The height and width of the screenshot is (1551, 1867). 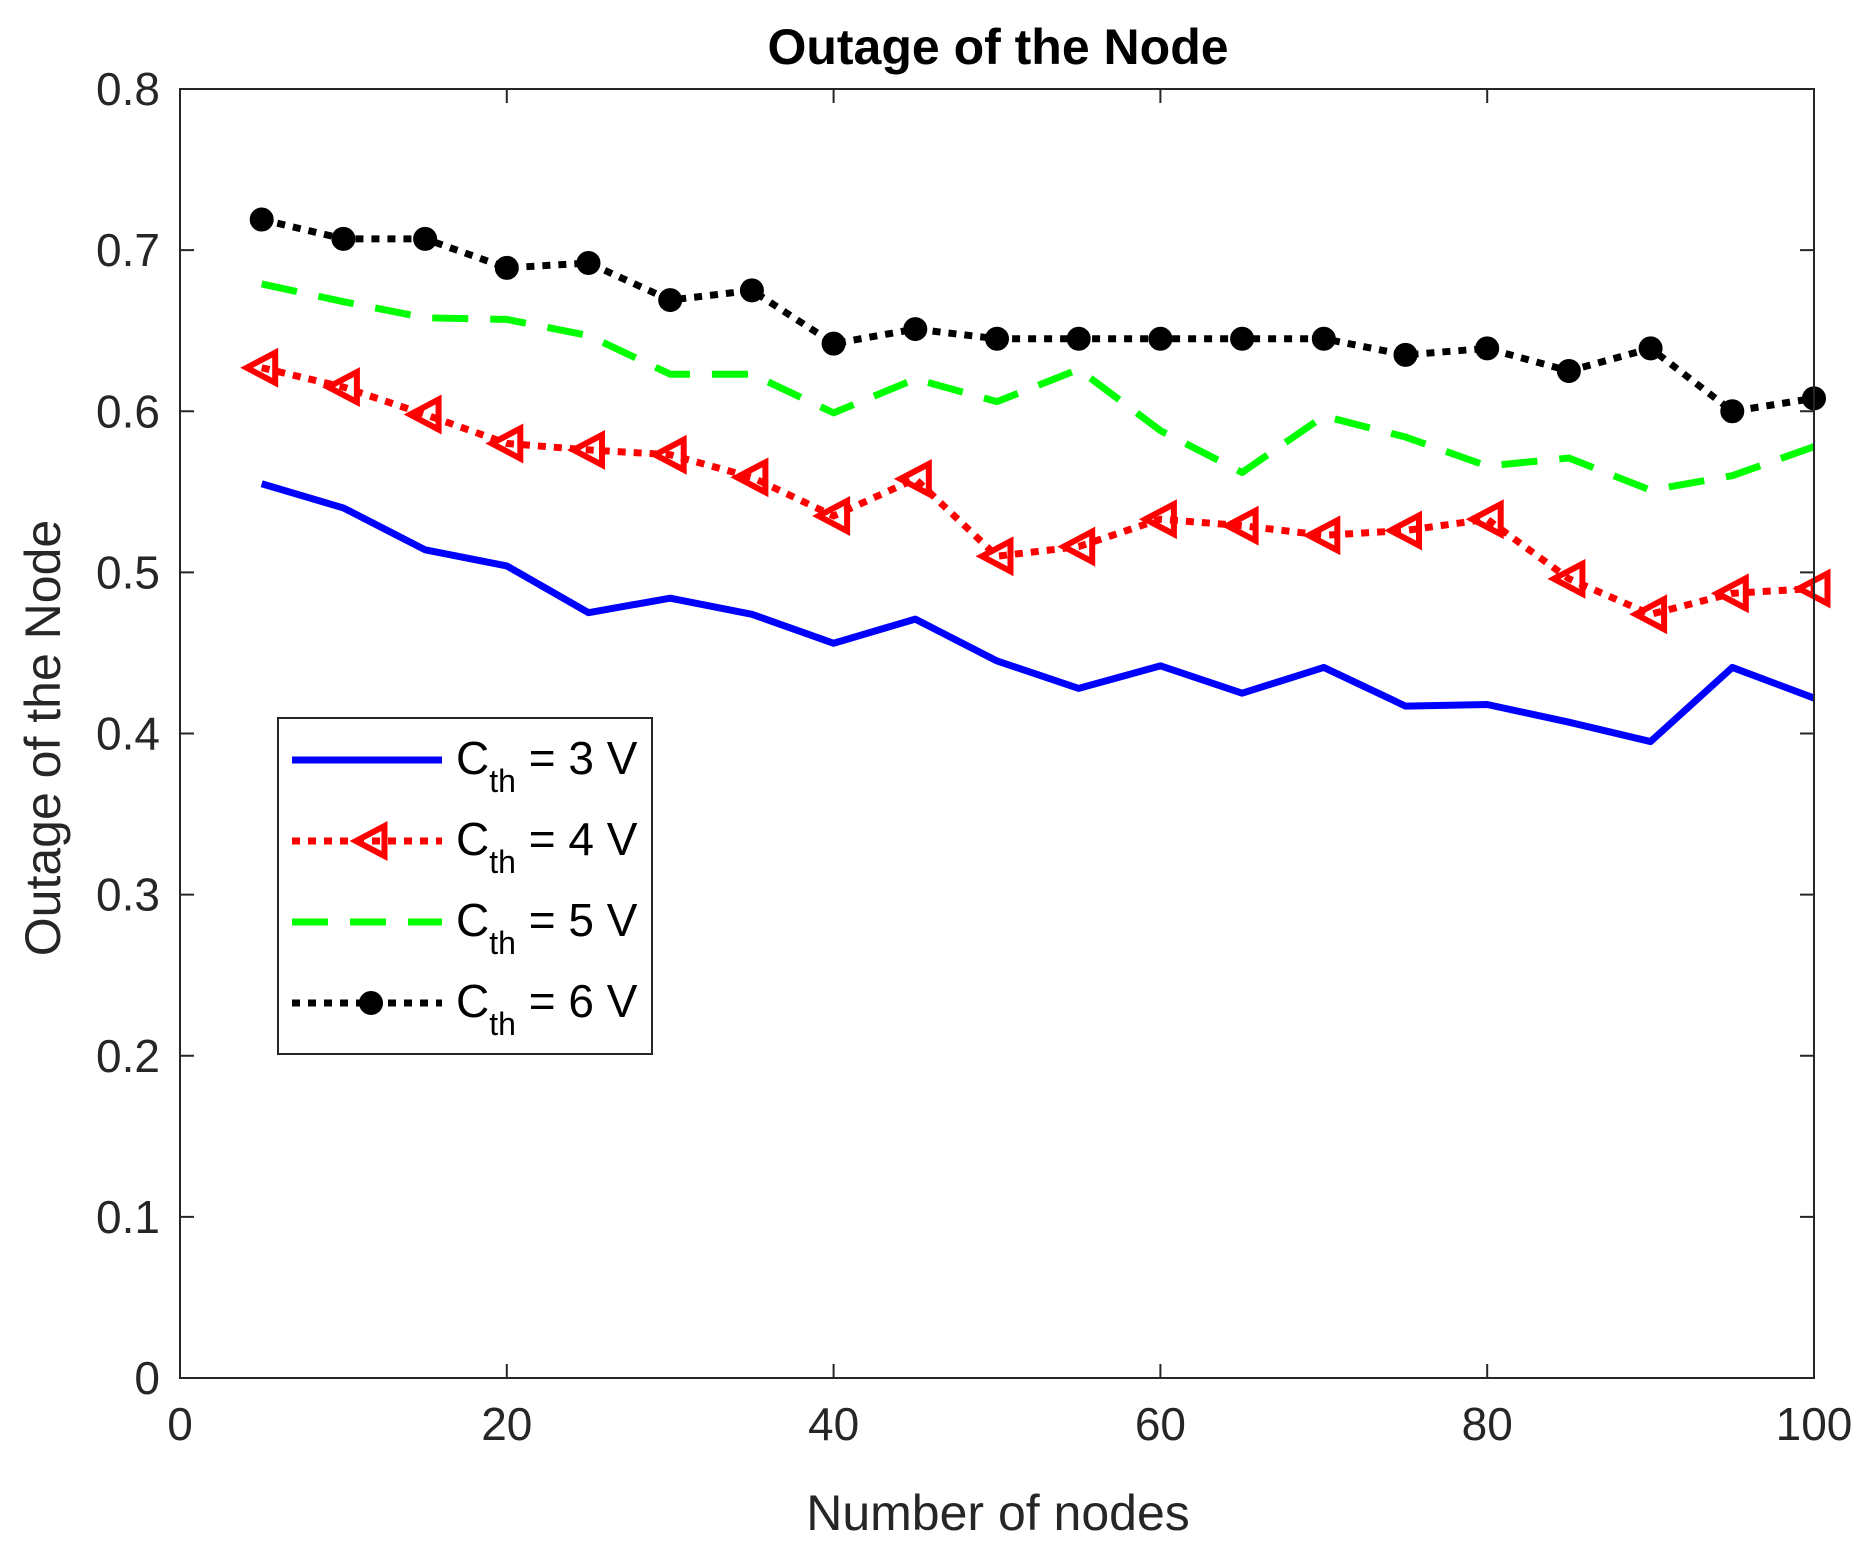 I want to click on legend-box, so click(x=465, y=886).